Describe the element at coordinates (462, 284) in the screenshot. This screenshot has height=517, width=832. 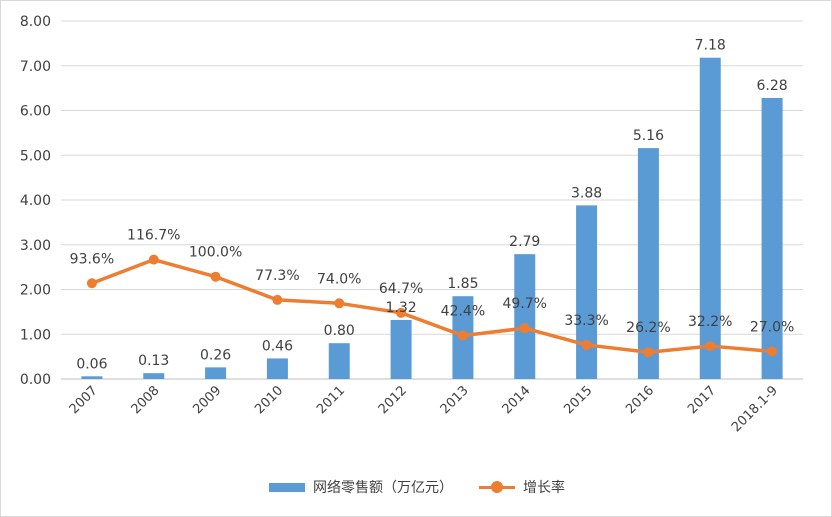
I see `bar-data-label: 1.85` at that location.